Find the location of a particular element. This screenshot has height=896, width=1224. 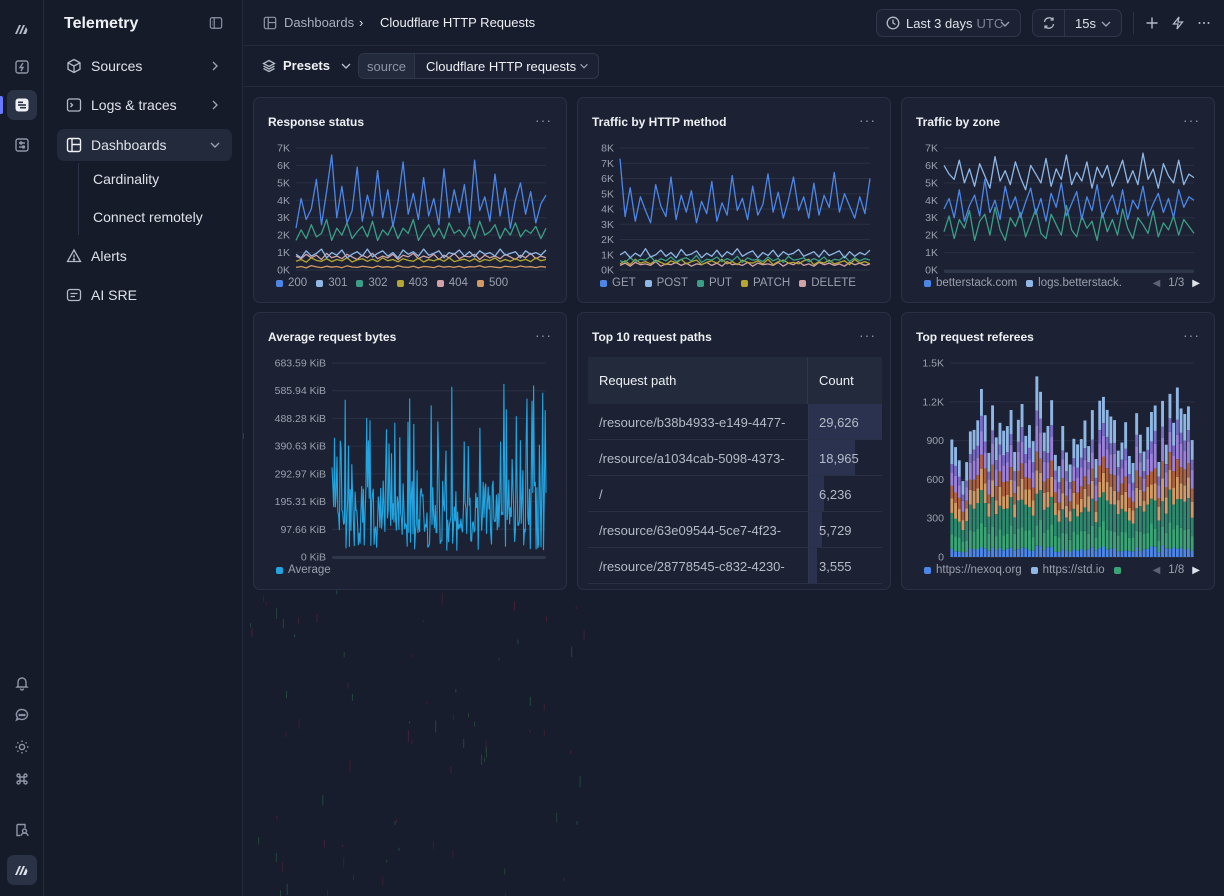

warehouse-icon is located at coordinates (22, 145).